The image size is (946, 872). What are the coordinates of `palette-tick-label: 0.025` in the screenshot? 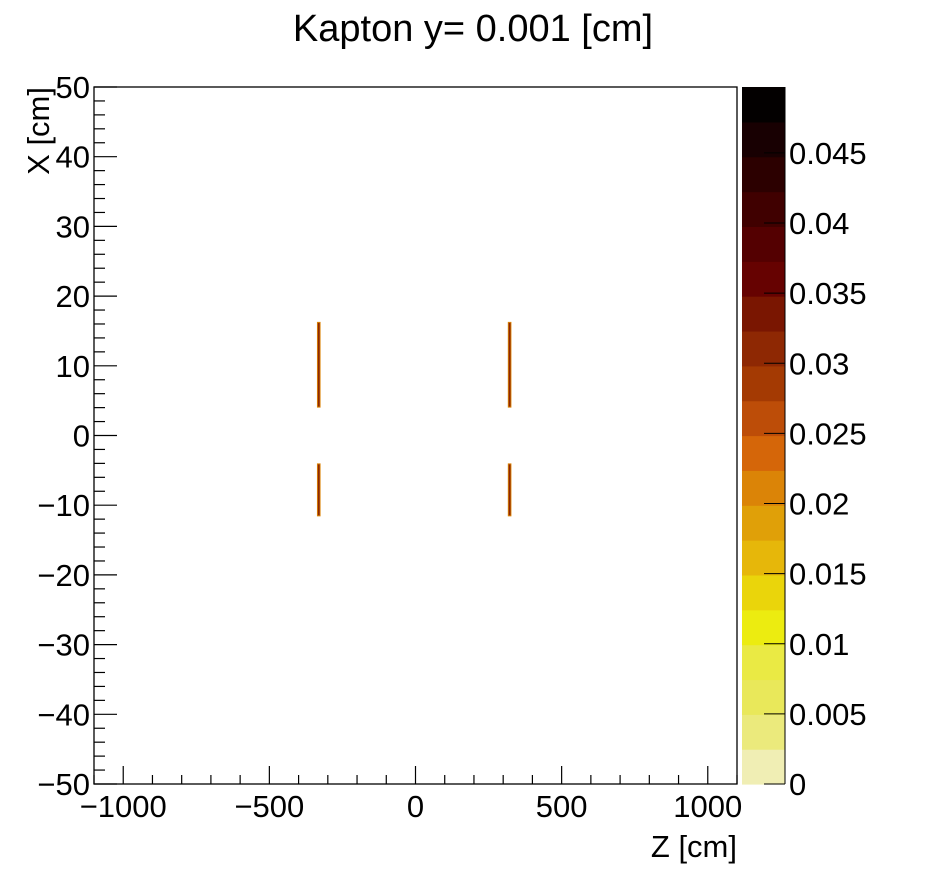 It's located at (828, 433).